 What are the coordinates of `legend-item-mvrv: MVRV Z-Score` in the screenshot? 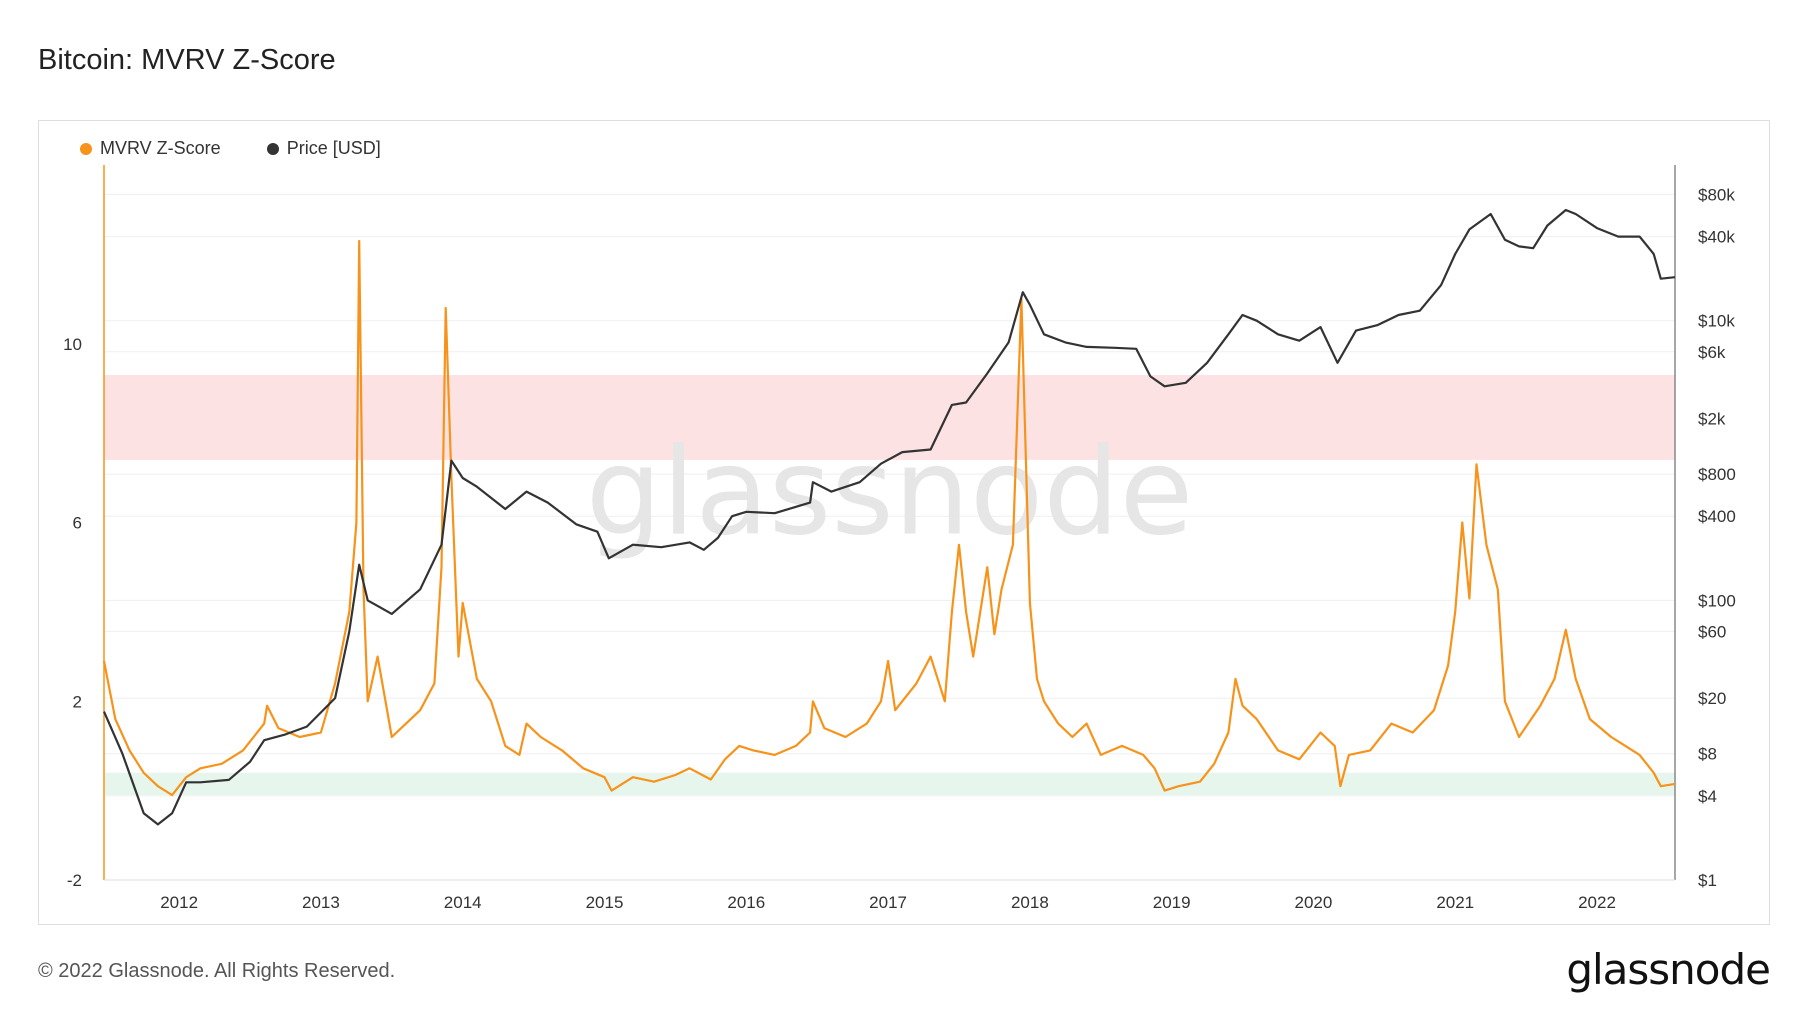 It's located at (150, 148).